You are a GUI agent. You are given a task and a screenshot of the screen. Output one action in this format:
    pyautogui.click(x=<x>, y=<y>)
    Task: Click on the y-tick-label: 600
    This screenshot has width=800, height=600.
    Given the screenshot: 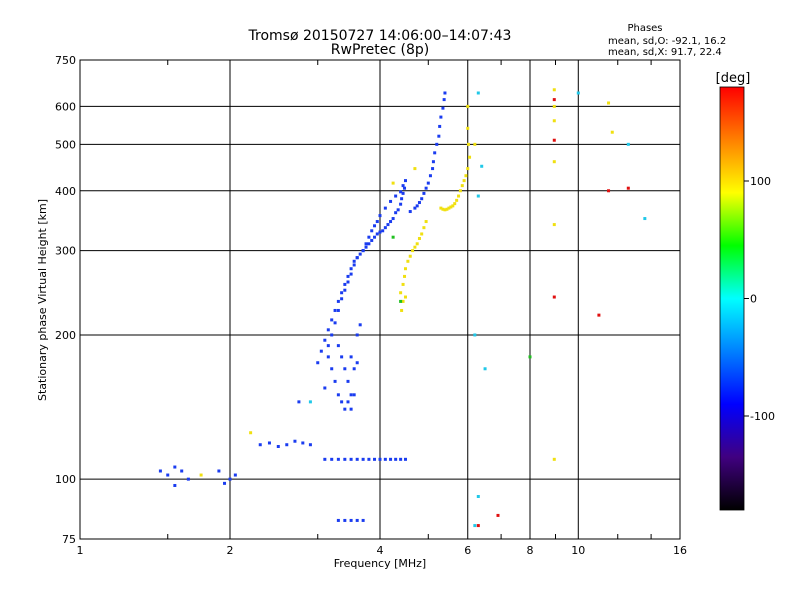 What is the action you would take?
    pyautogui.click(x=65, y=106)
    